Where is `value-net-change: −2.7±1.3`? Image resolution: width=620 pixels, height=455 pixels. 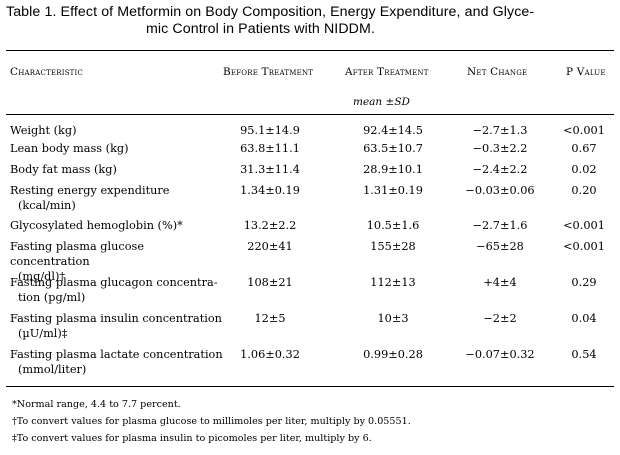 value-net-change: −2.7±1.3 is located at coordinates (500, 130).